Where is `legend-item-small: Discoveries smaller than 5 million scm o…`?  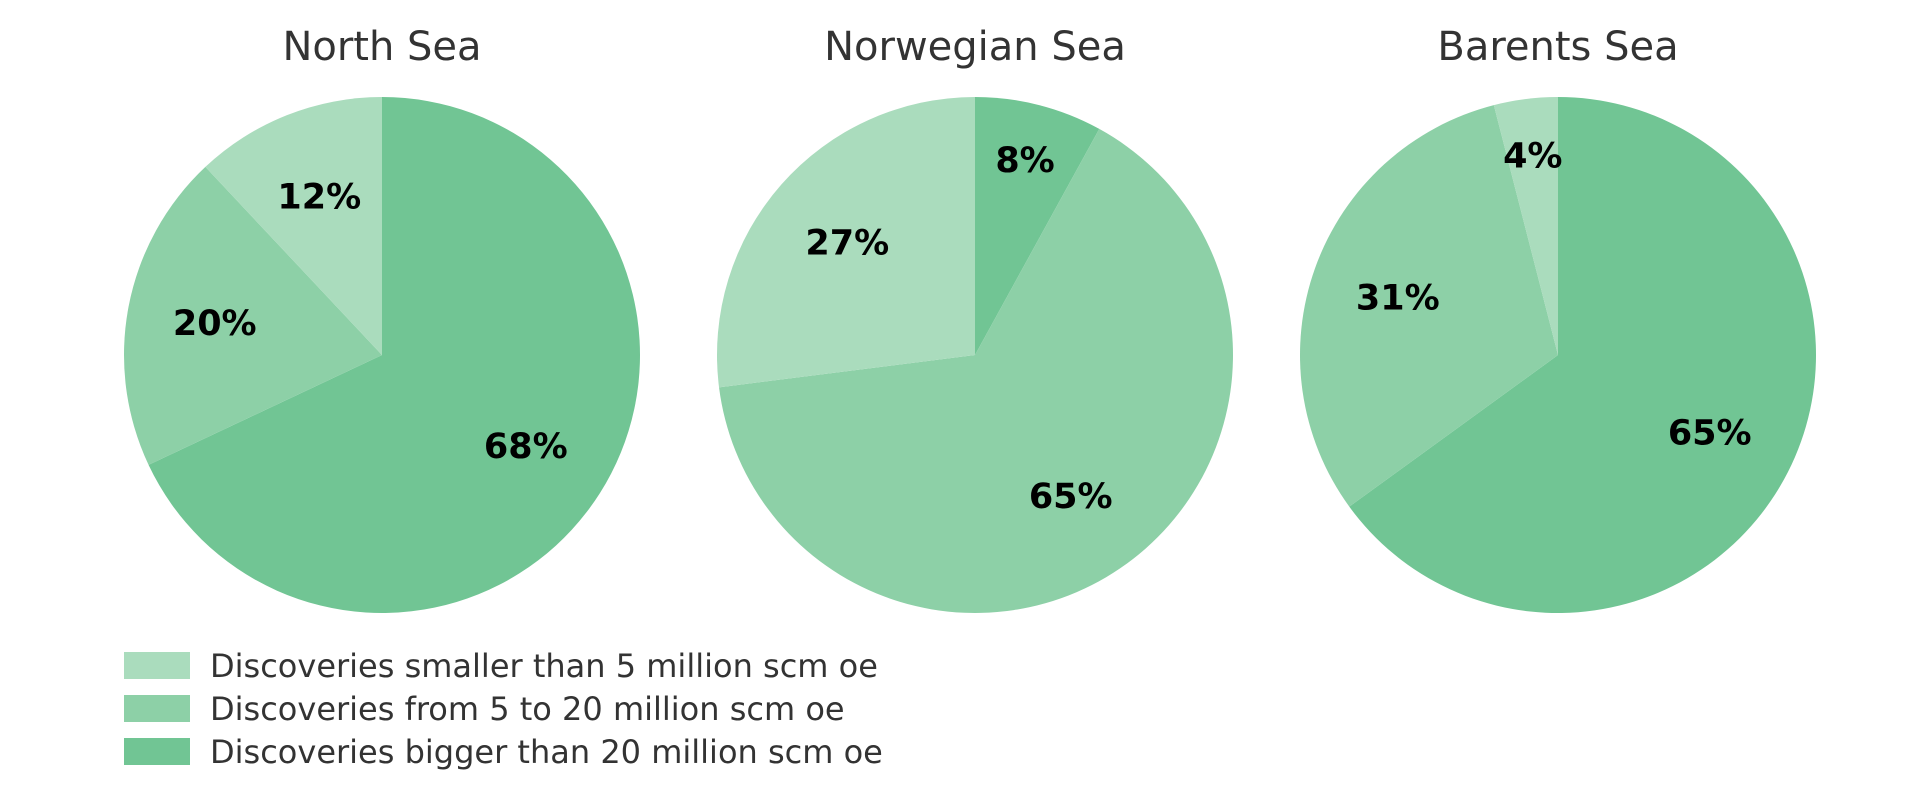 legend-item-small: Discoveries smaller than 5 million scm o… is located at coordinates (503, 665).